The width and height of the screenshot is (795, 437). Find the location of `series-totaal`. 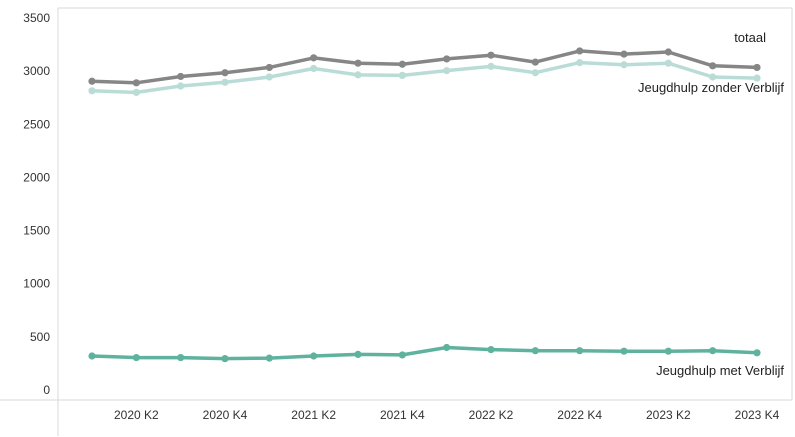

series-totaal is located at coordinates (424, 67).